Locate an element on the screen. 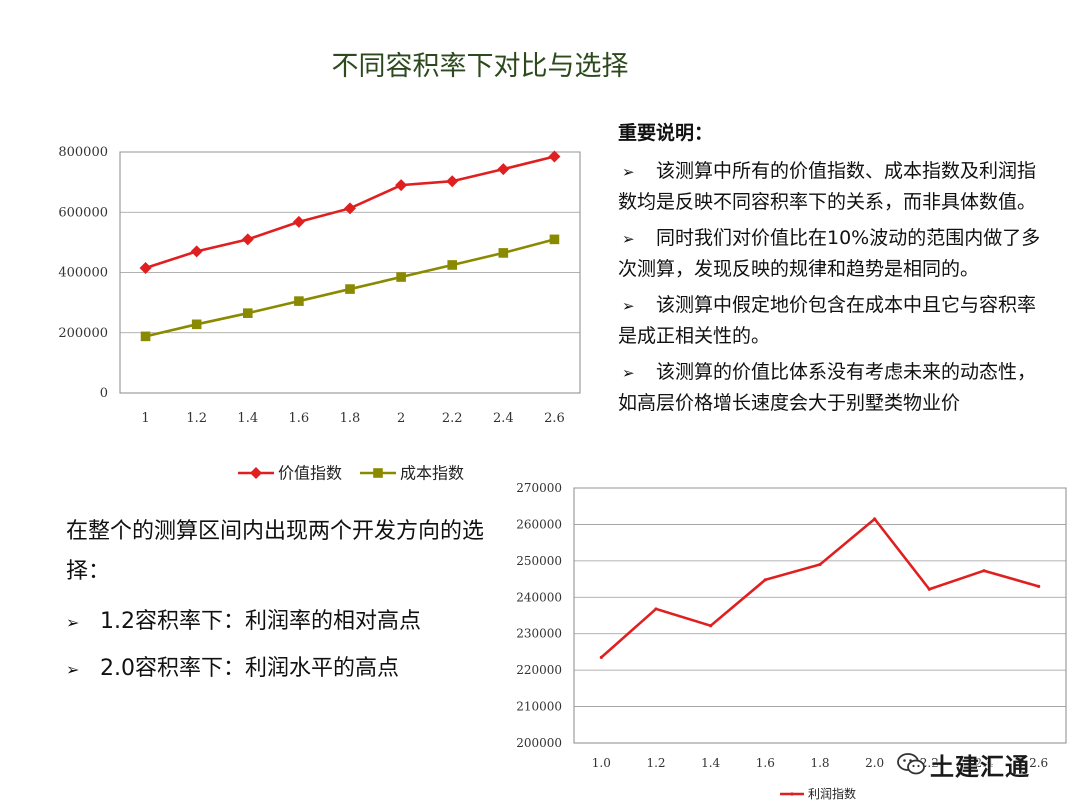 The height and width of the screenshot is (810, 1080). wechat-icon is located at coordinates (911, 764).